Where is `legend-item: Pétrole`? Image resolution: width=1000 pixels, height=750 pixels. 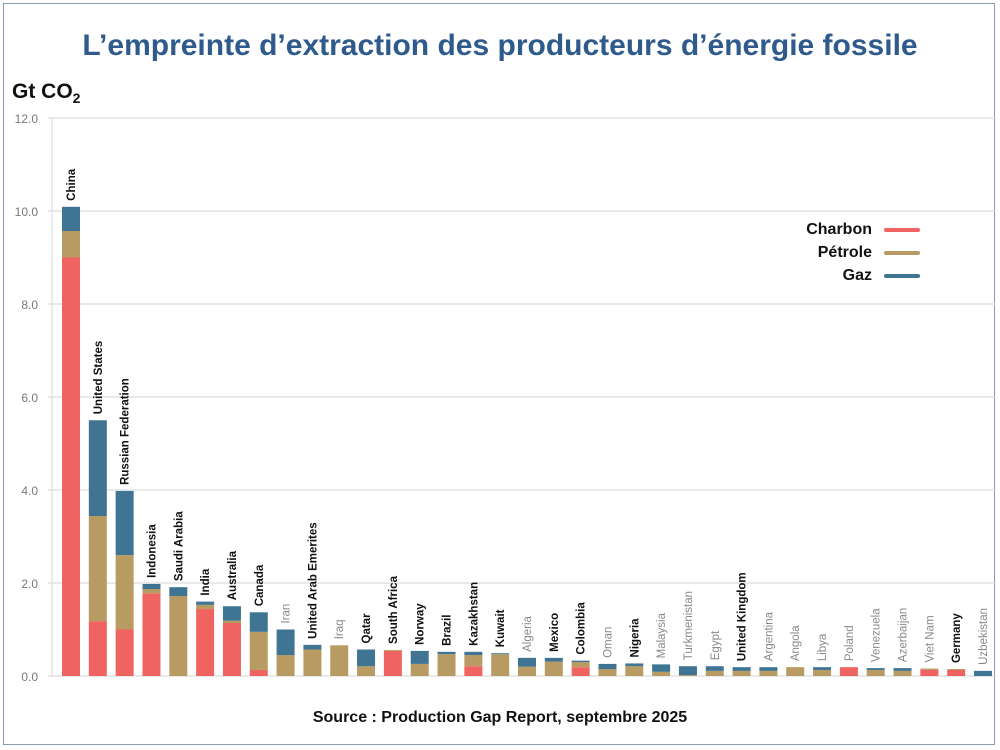 legend-item: Pétrole is located at coordinates (840, 252).